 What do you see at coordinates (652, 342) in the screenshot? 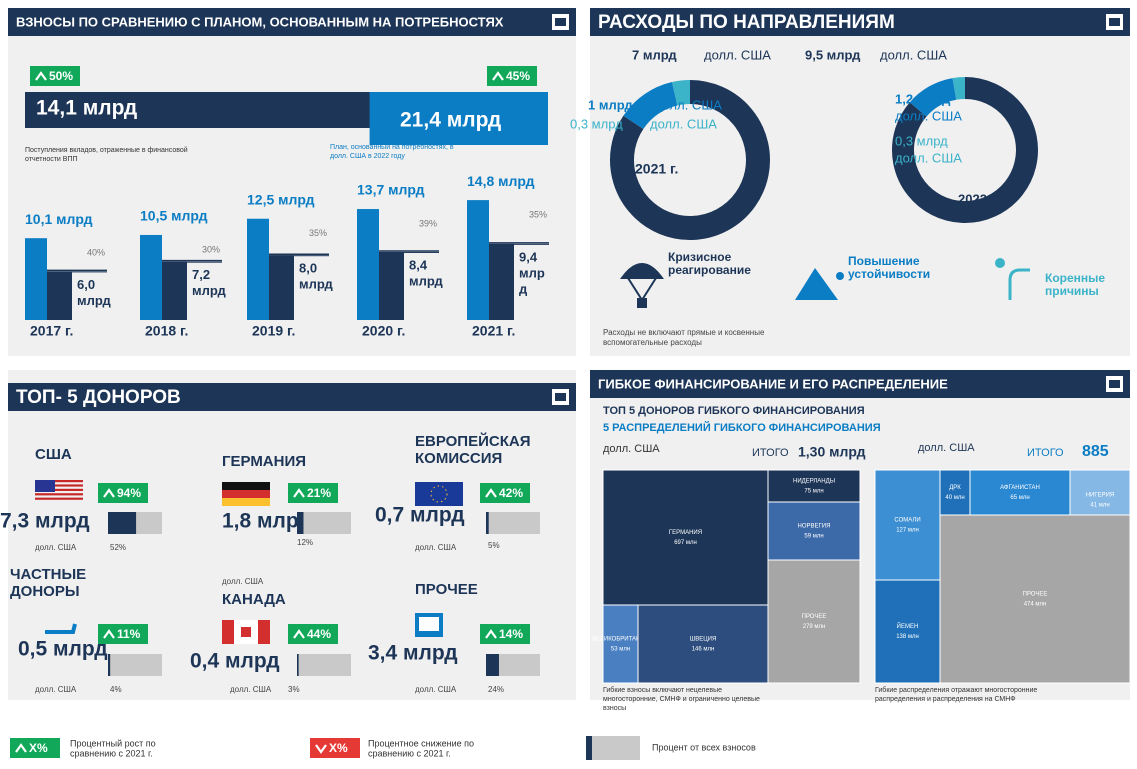
I see `note: вспомогательные расходы` at bounding box center [652, 342].